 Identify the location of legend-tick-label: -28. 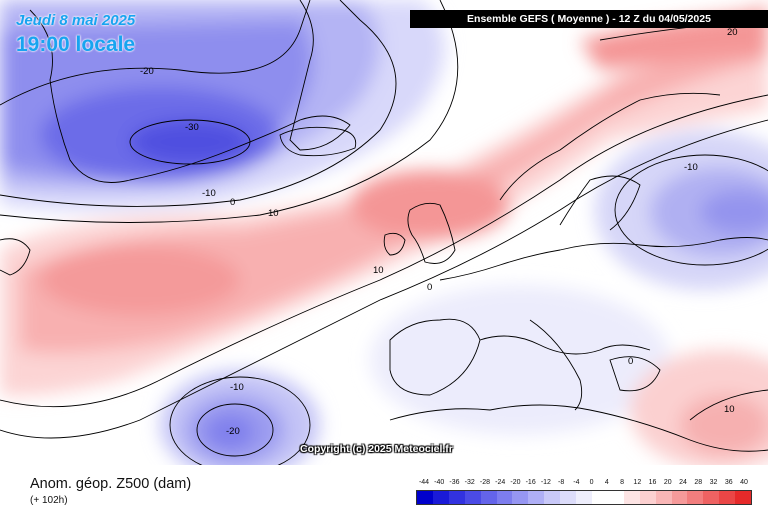
(484, 482).